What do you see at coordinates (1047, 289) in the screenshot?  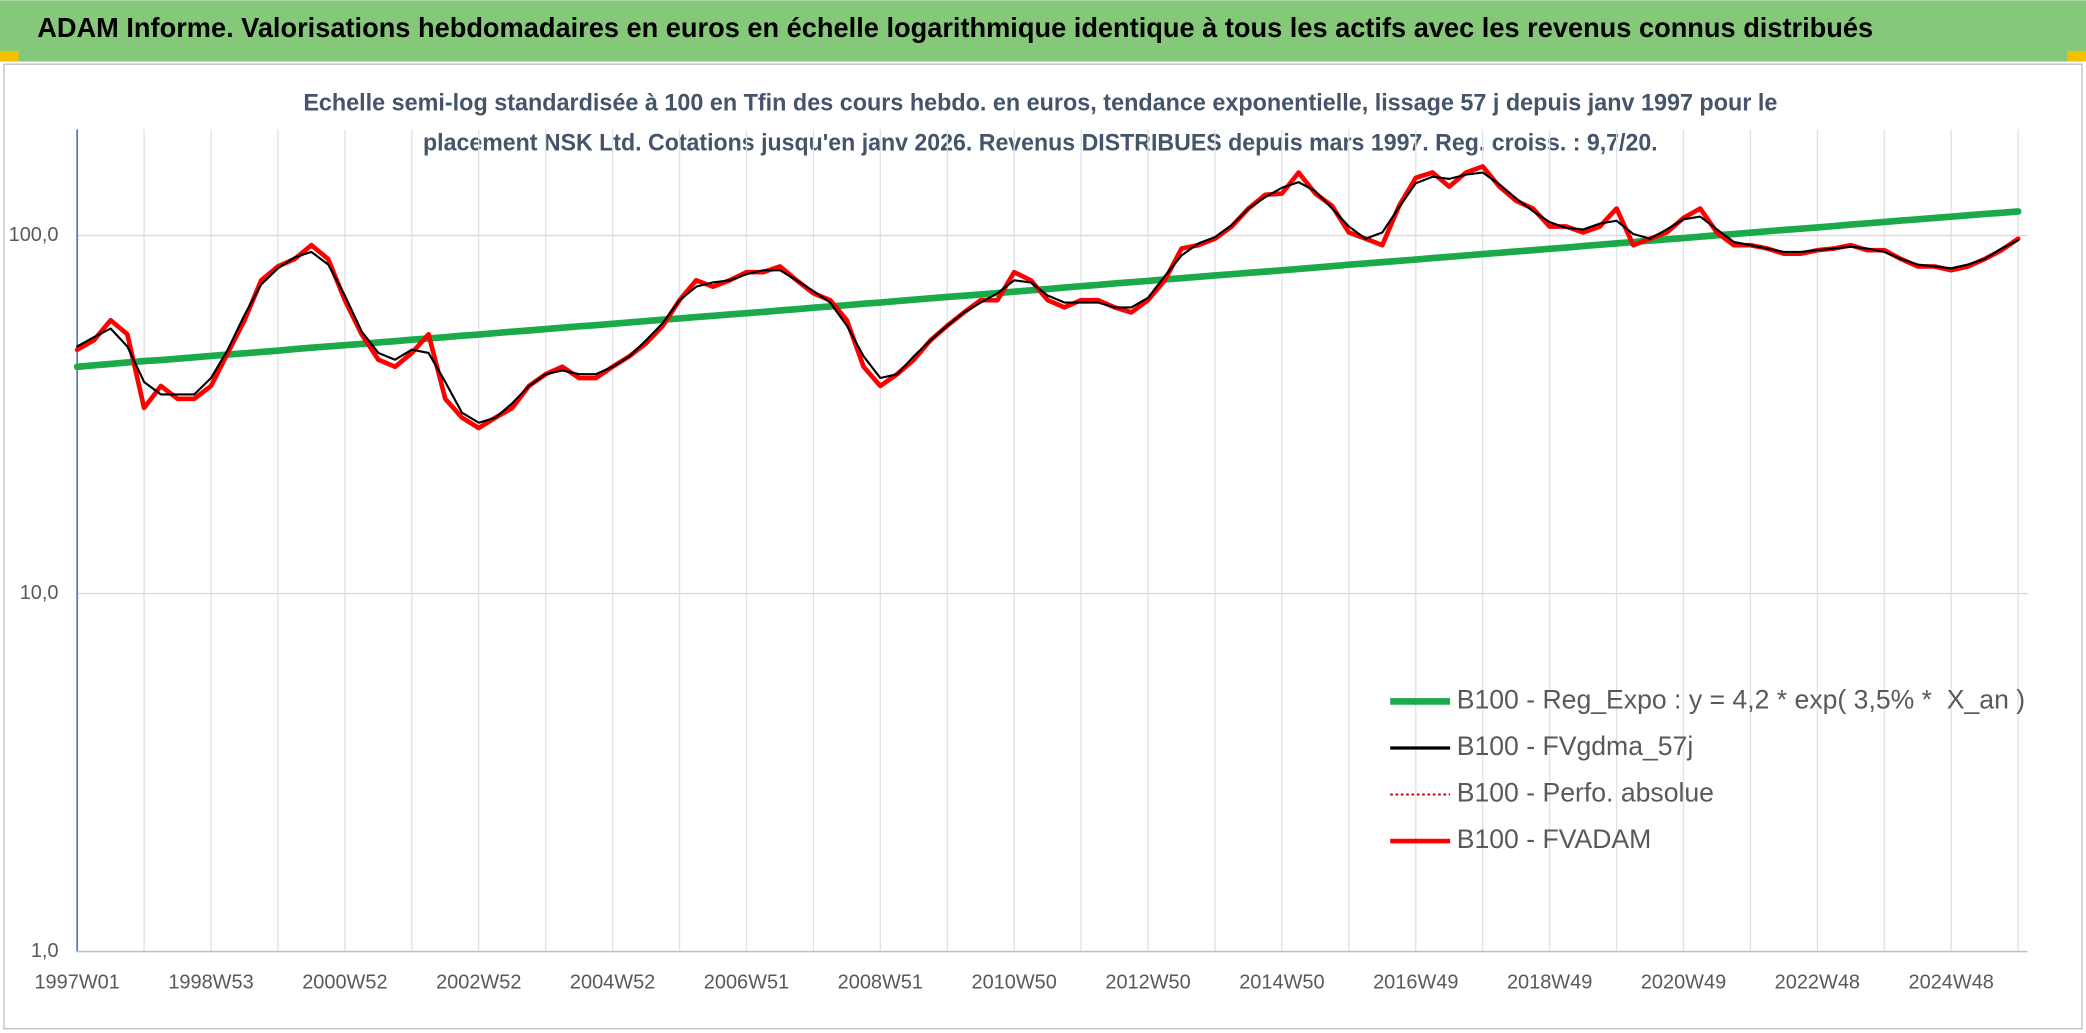 I see `series-line` at bounding box center [1047, 289].